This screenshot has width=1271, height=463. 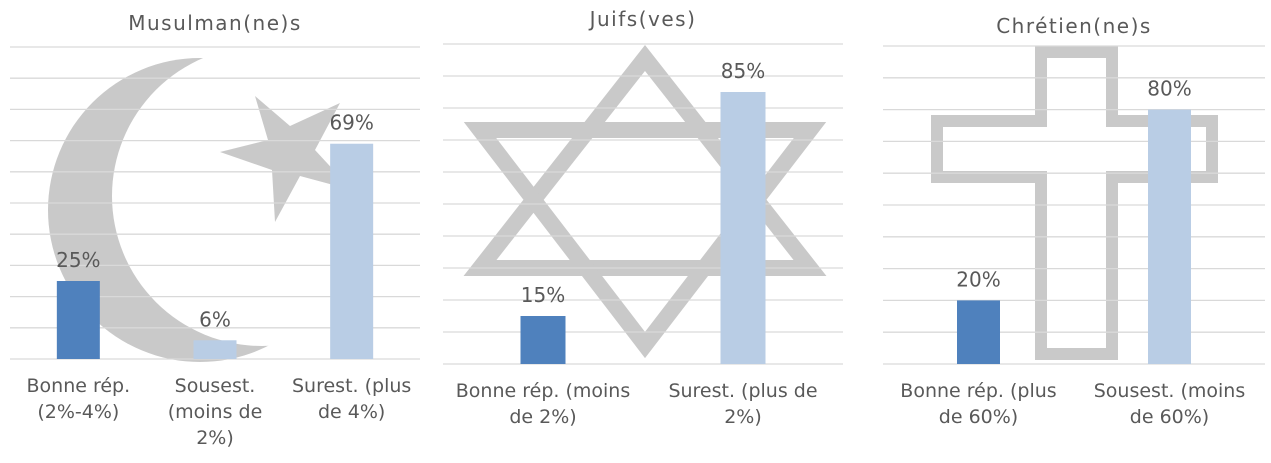 I want to click on x-tick-label: Surest. (plus de 4%), so click(x=352, y=399).